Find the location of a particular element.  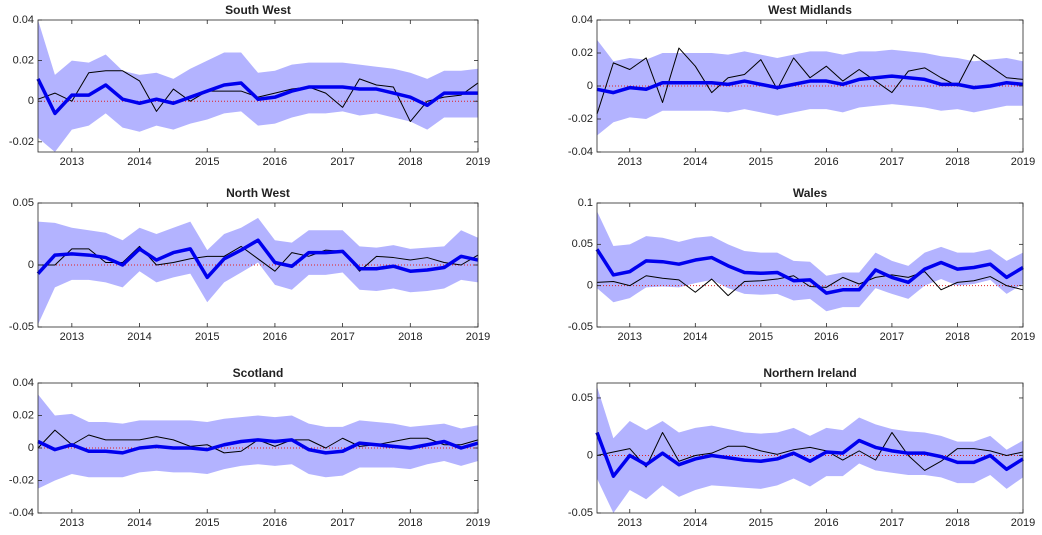

y-tick-label: 0.1 is located at coordinates (585, 203).